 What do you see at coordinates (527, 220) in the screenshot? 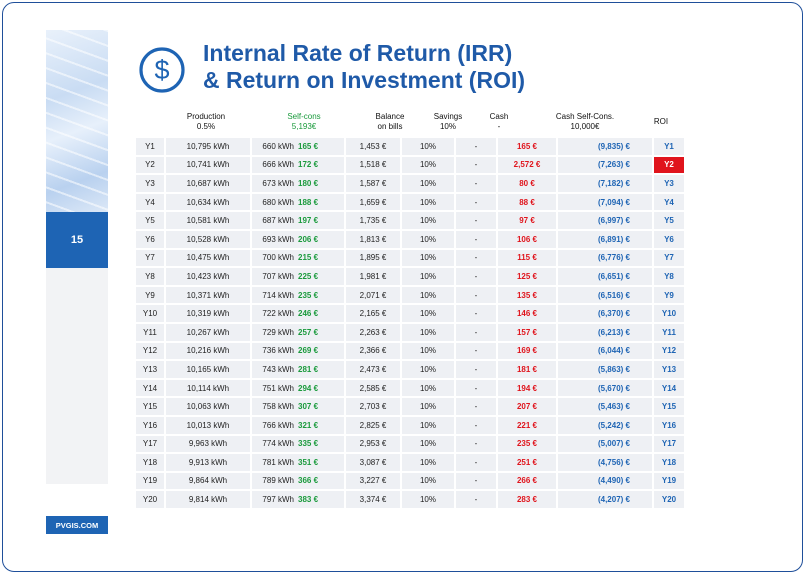
I see `cash-selfcons-cell: 97 €` at bounding box center [527, 220].